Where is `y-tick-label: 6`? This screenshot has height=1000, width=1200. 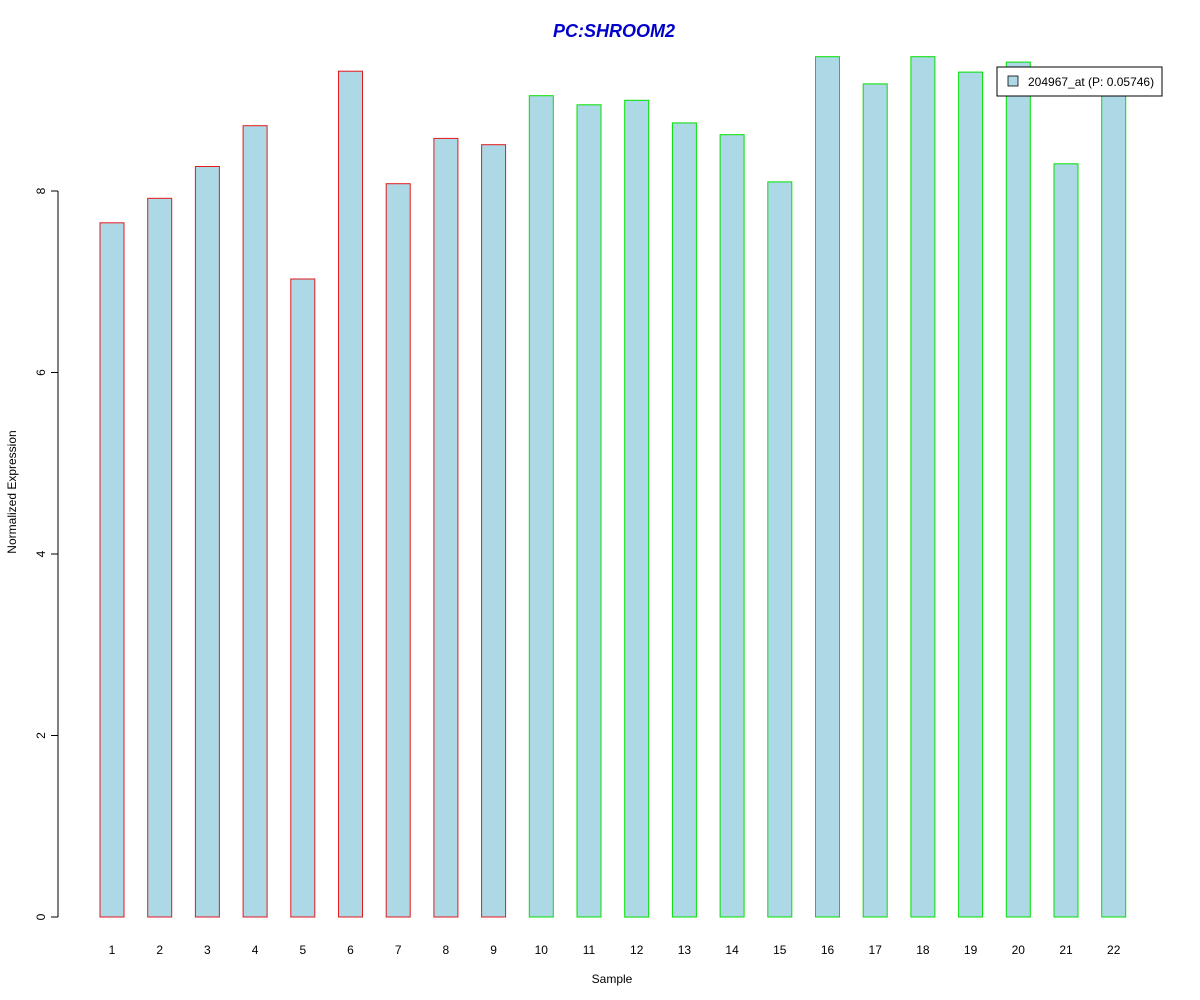 y-tick-label: 6 is located at coordinates (41, 372).